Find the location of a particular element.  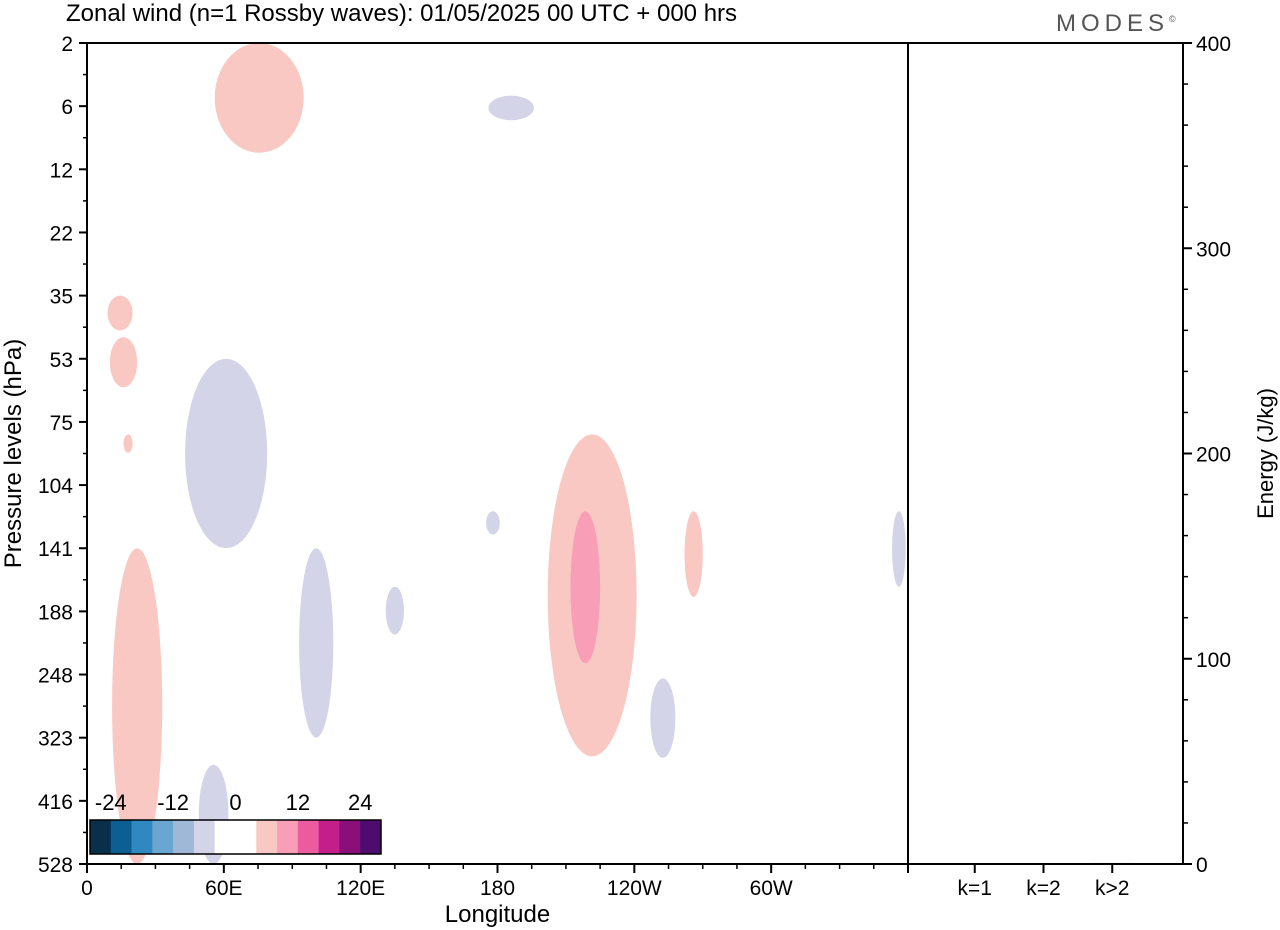

y-tick-label: 416 is located at coordinates (55, 802).